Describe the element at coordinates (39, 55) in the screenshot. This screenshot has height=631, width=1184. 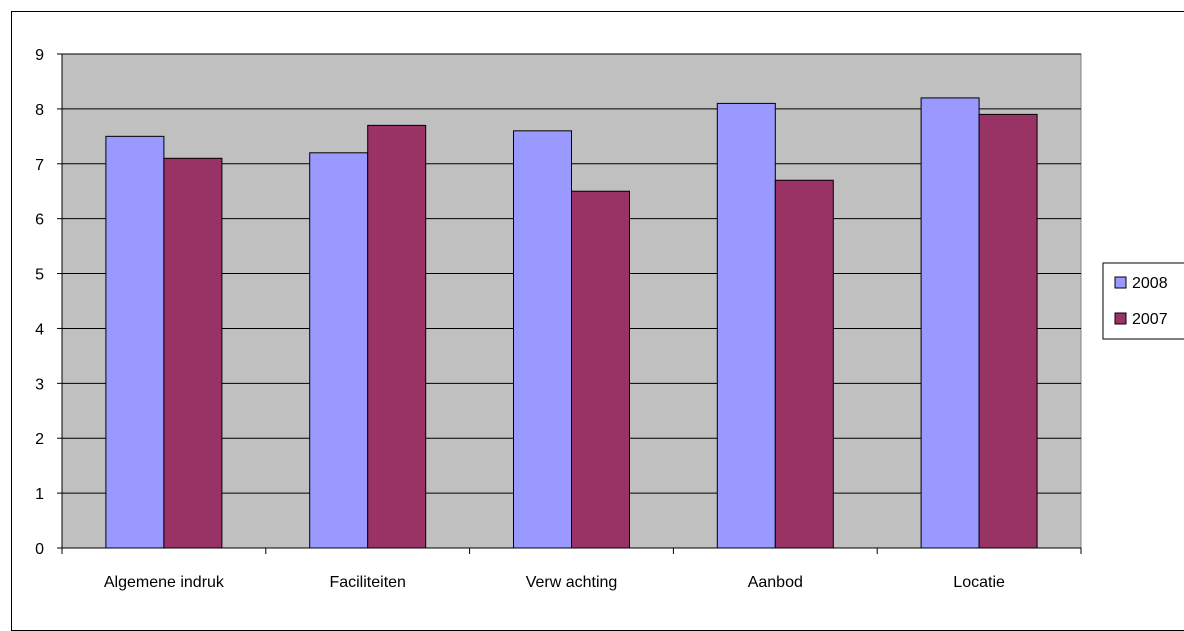
I see `y-tick-label: 9` at that location.